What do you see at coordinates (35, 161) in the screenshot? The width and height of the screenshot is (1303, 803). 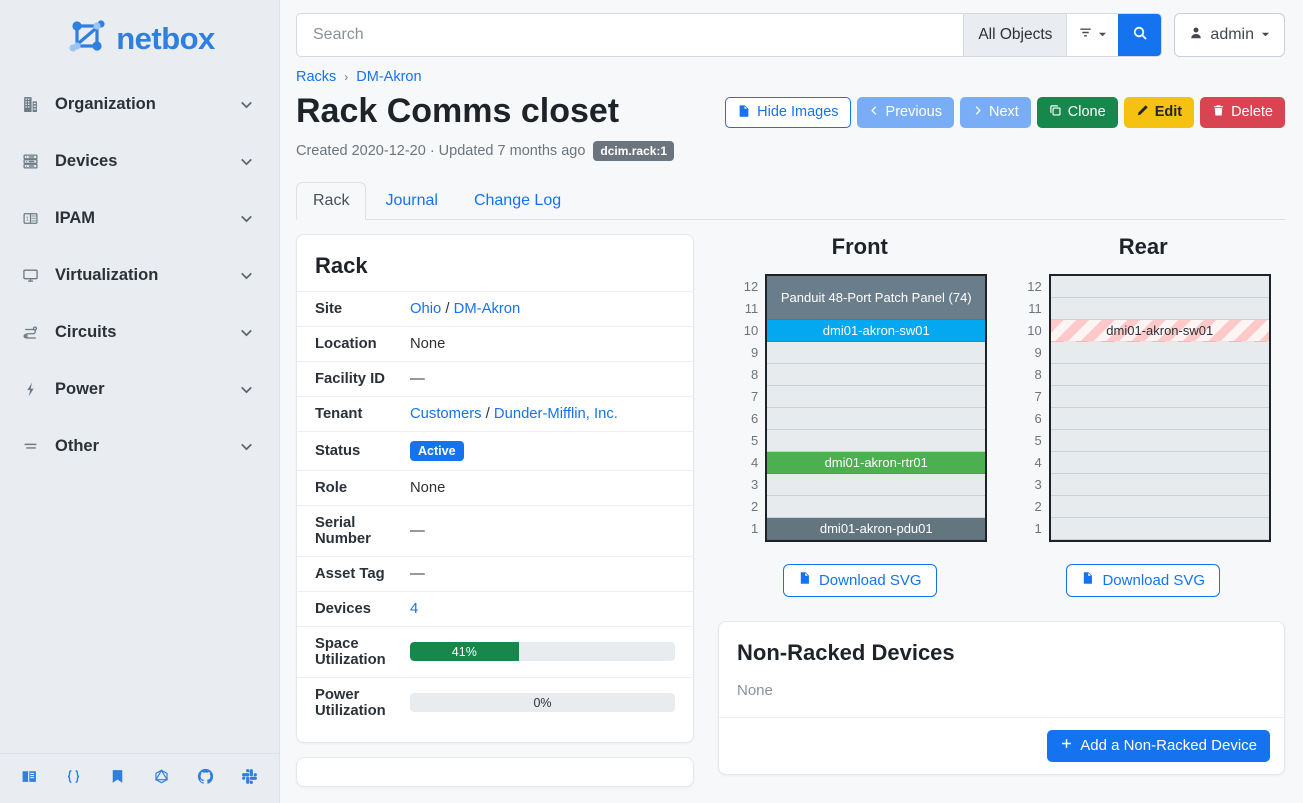 I see `server-icon` at bounding box center [35, 161].